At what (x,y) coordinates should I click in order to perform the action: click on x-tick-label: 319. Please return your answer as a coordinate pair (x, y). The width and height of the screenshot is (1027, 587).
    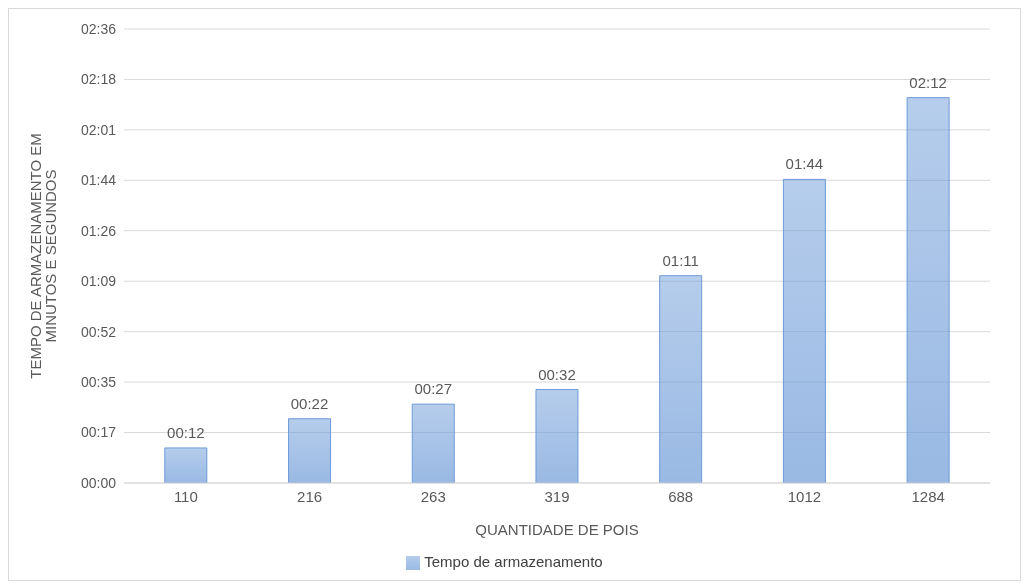
    Looking at the image, I should click on (557, 496).